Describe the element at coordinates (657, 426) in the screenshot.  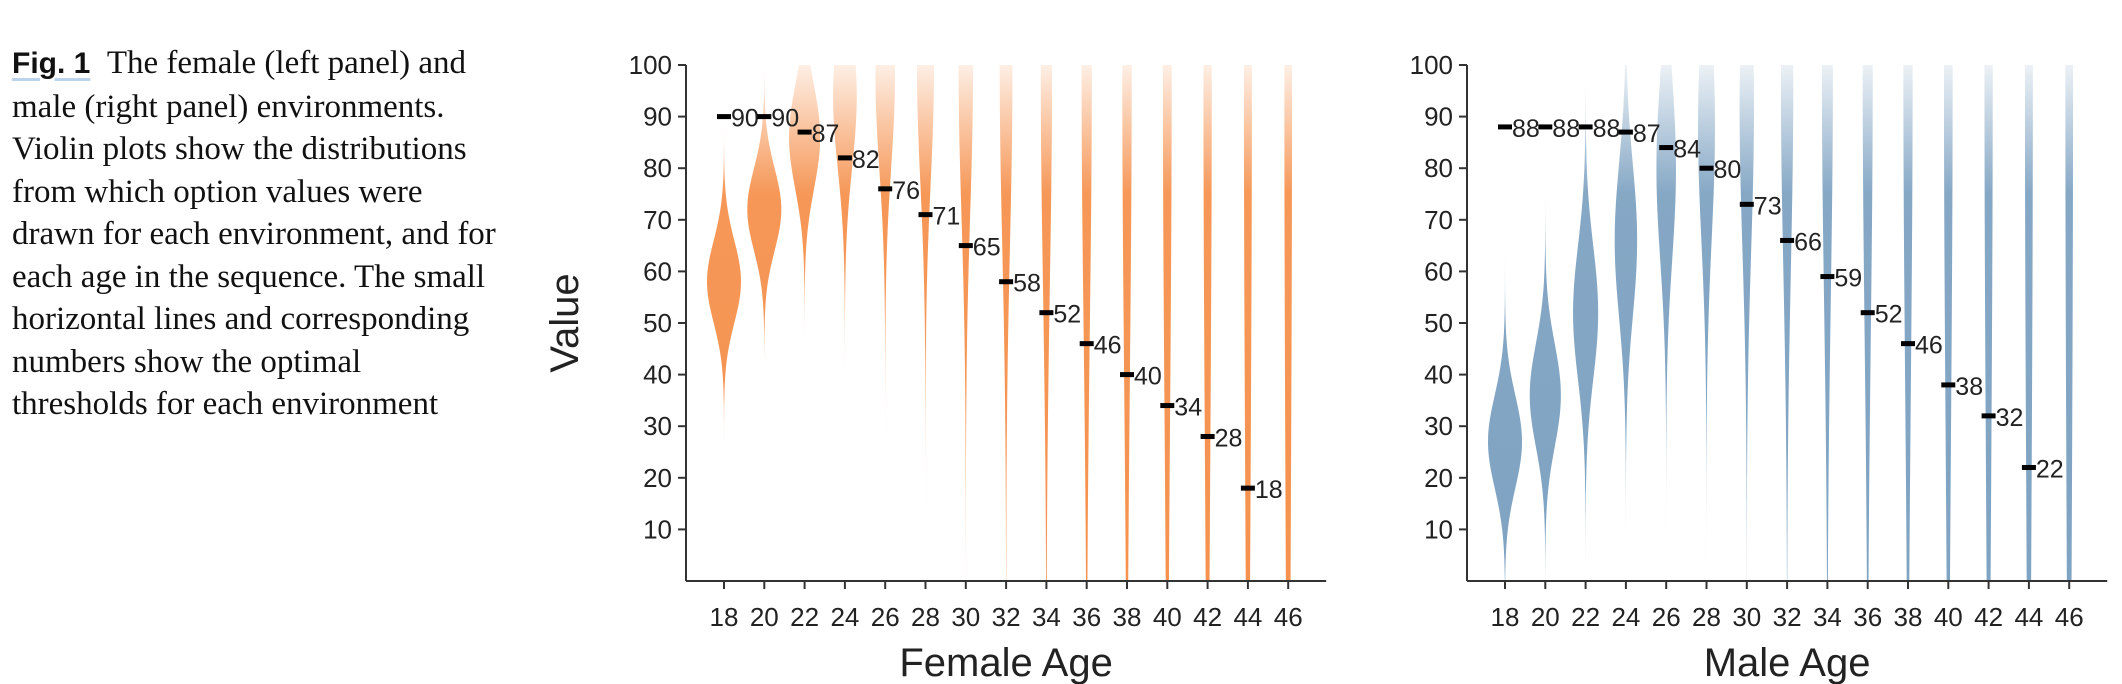
I see `female-y-tick-label: 30` at that location.